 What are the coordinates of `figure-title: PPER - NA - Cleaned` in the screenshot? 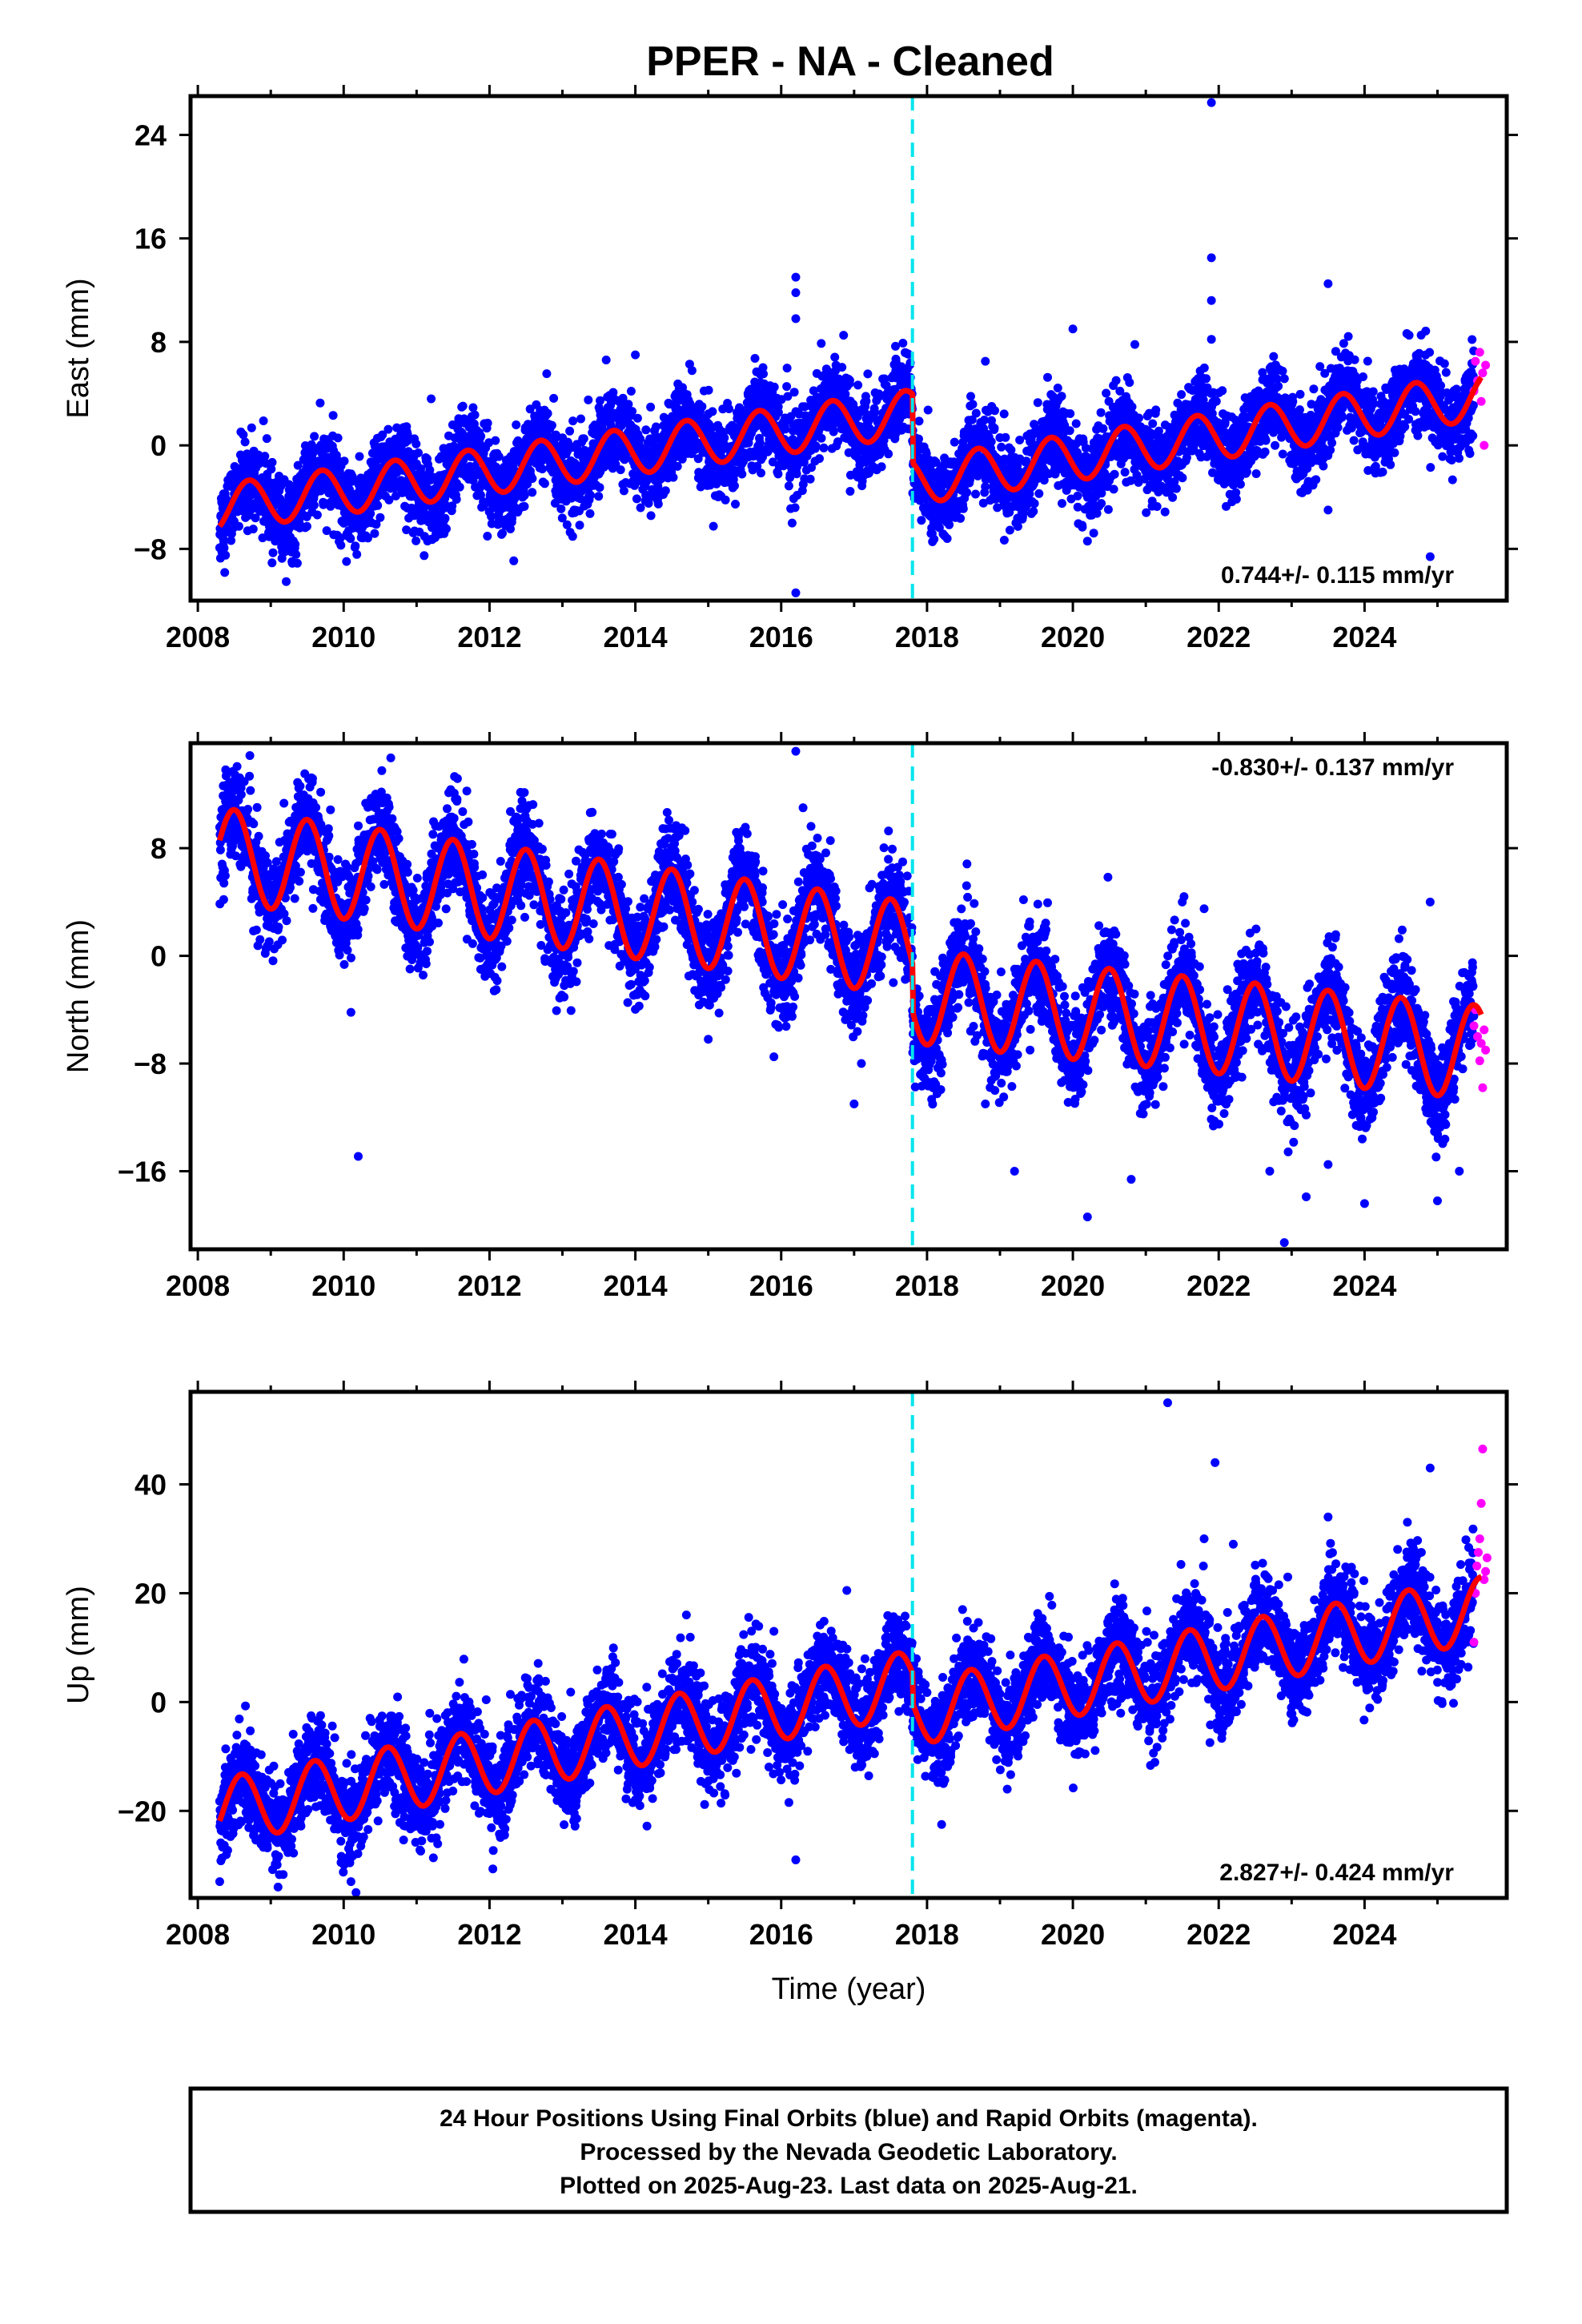 It's located at (850, 61).